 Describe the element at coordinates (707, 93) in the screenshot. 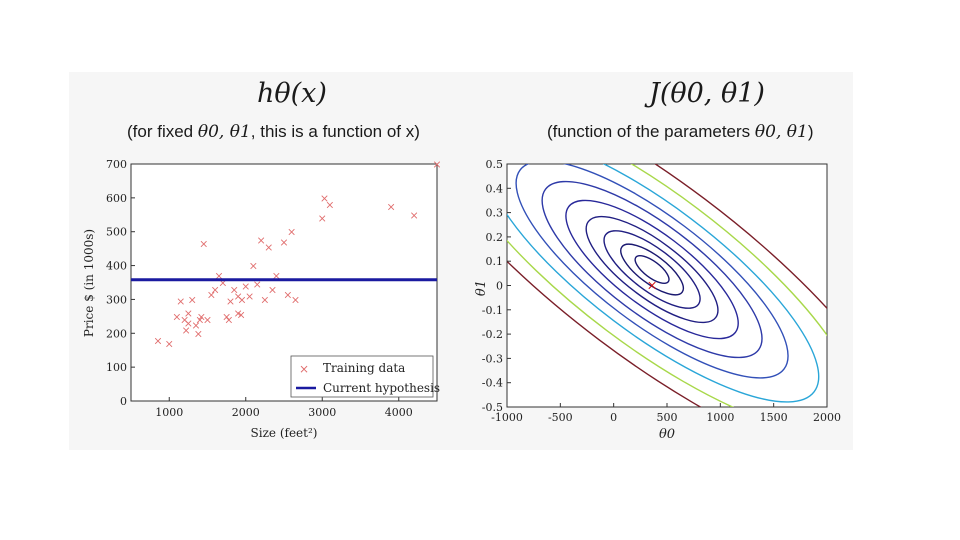

I see `right-title: J(θ0, θ1)` at that location.